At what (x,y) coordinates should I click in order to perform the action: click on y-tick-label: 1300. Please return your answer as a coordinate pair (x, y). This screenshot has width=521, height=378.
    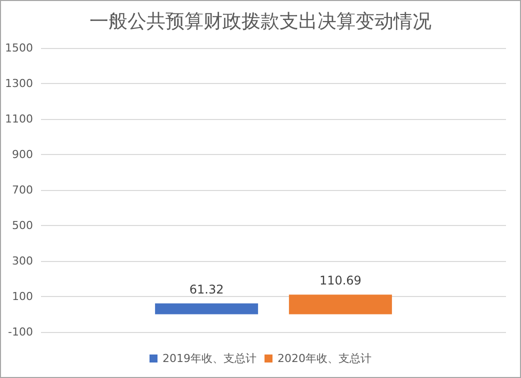
    Looking at the image, I should click on (19, 83).